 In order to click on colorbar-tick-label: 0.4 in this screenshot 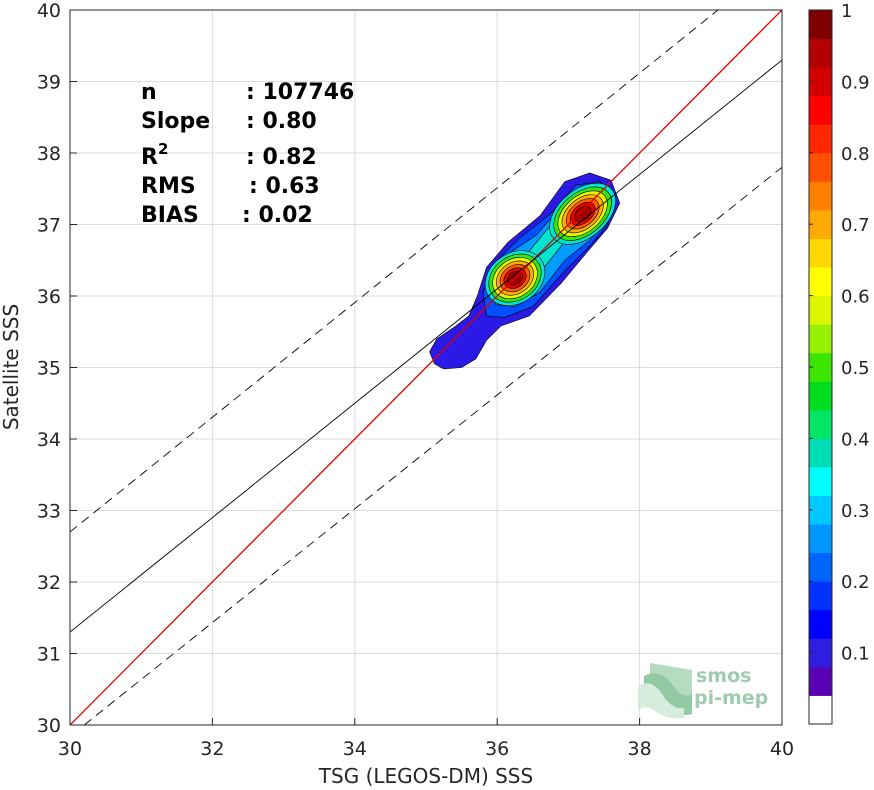, I will do `click(855, 439)`.